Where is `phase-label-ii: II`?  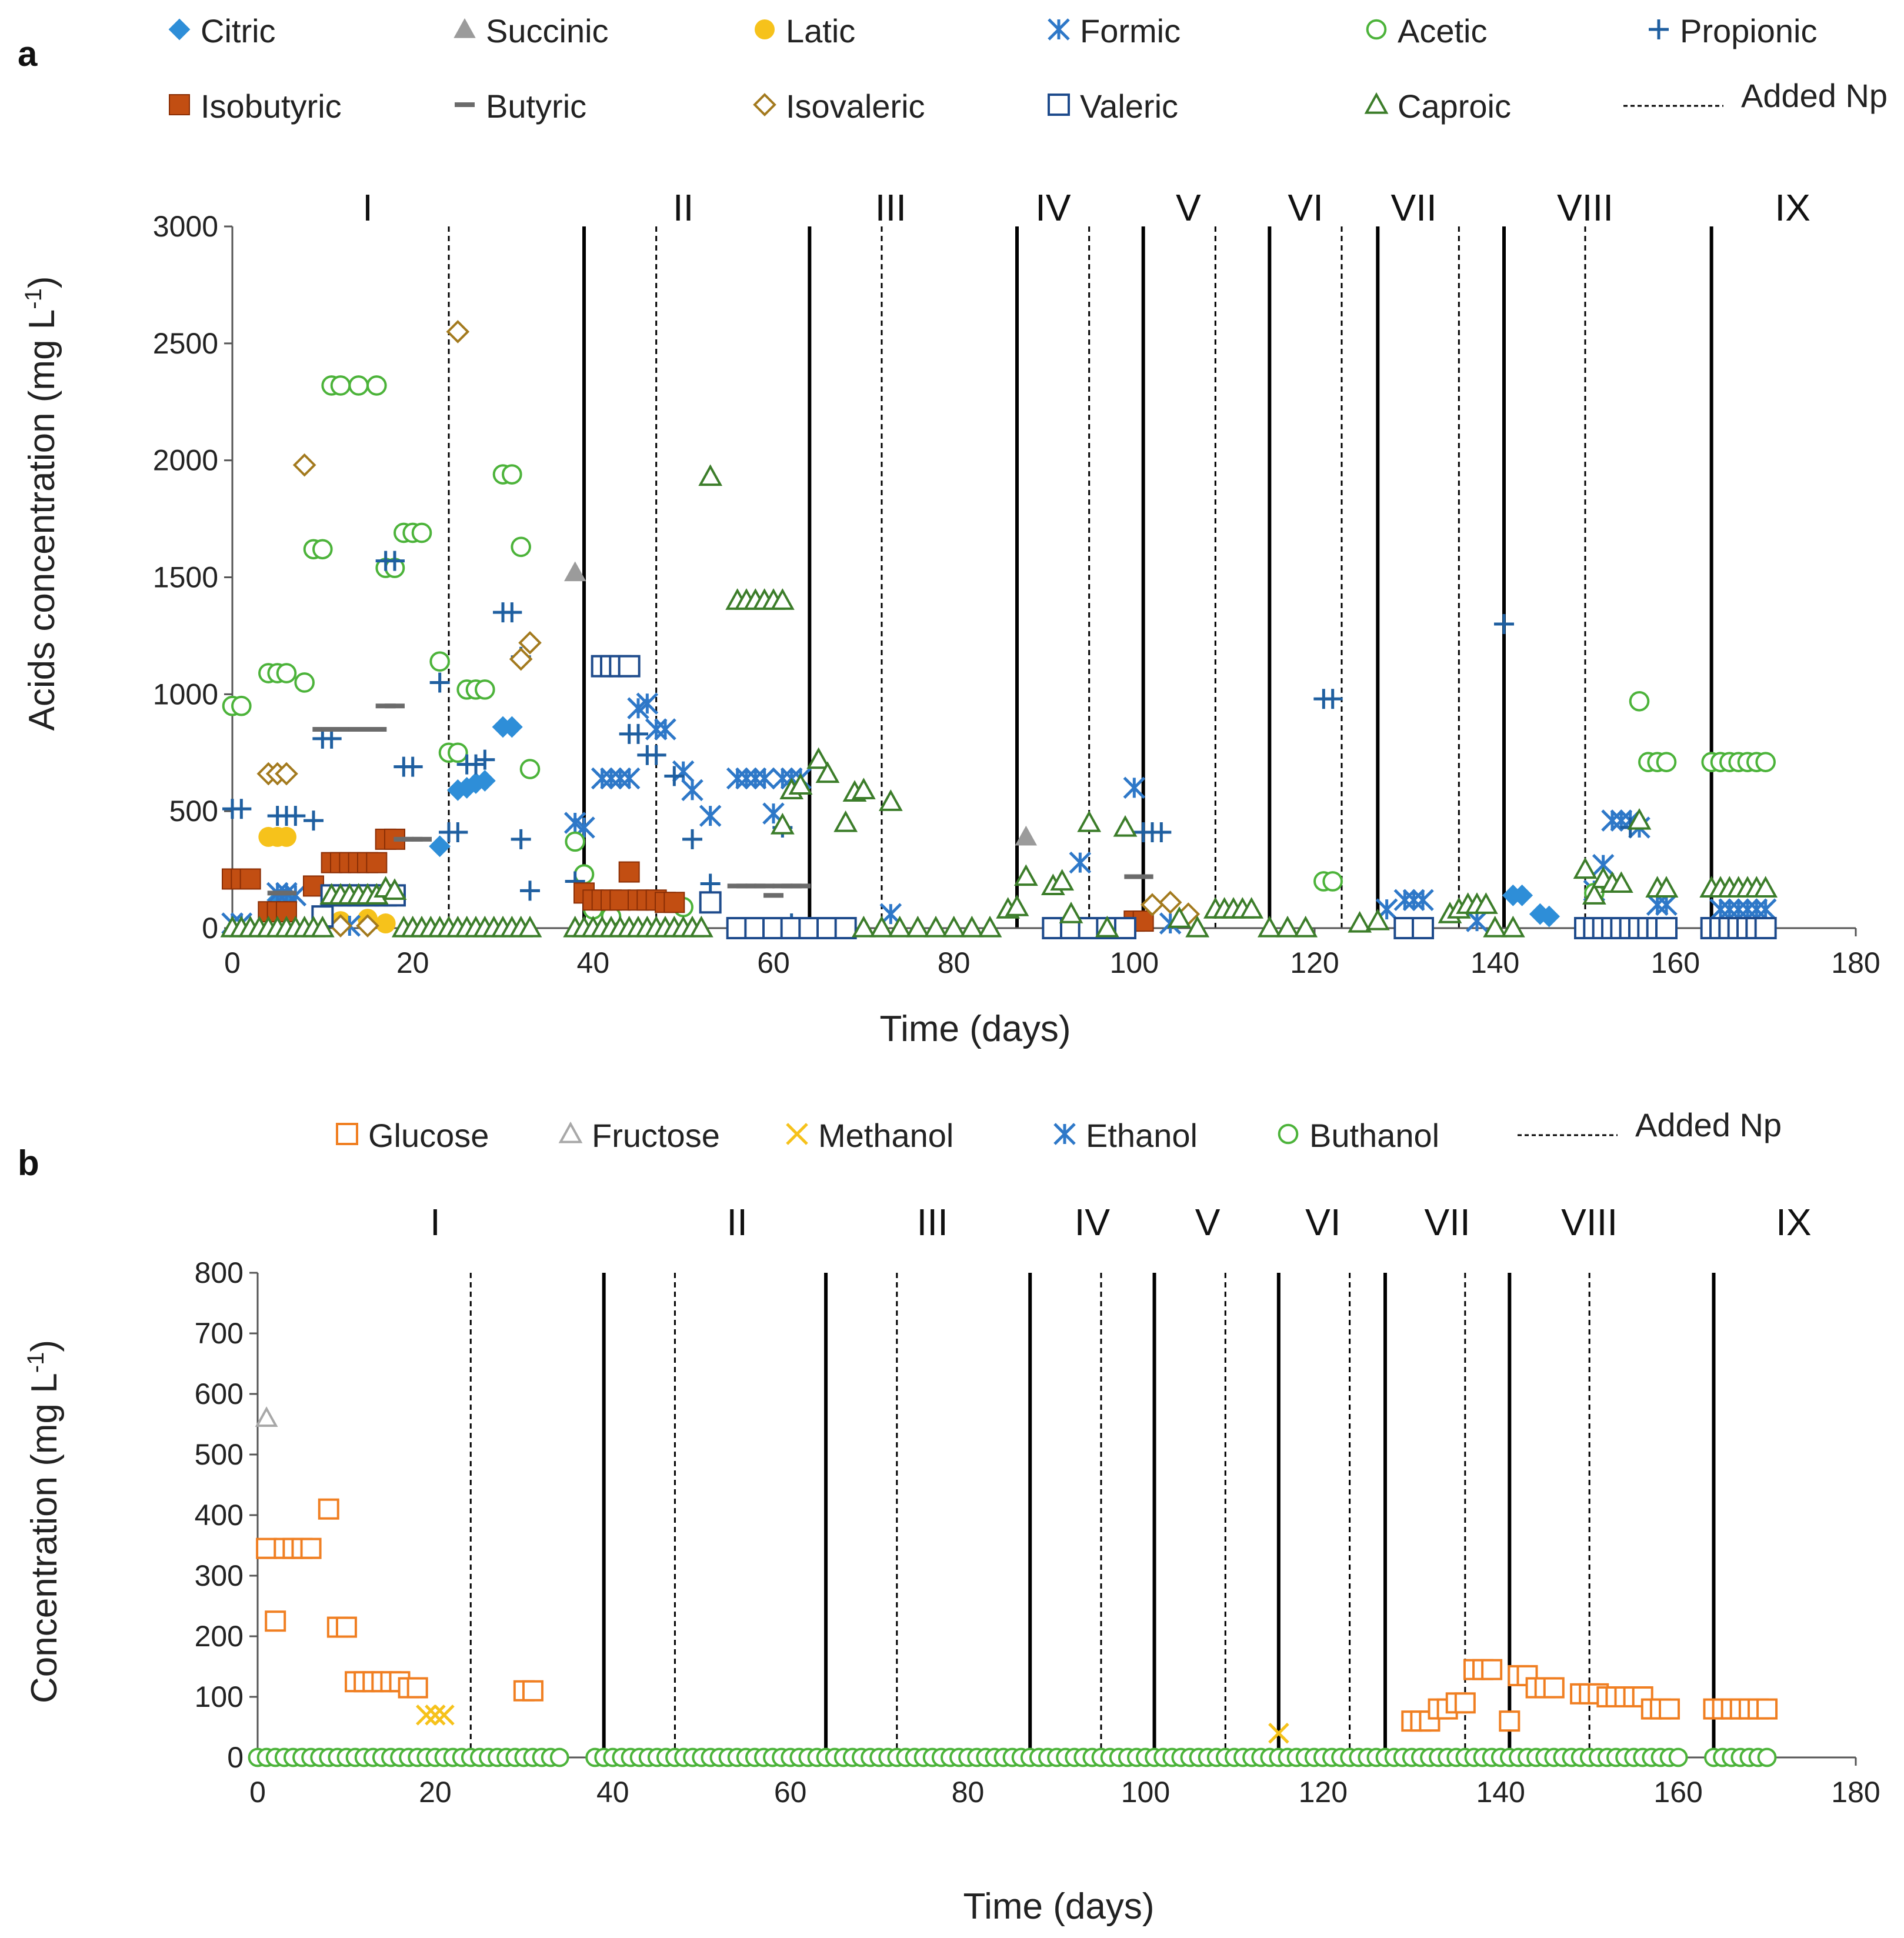 phase-label-ii: II is located at coordinates (683, 207).